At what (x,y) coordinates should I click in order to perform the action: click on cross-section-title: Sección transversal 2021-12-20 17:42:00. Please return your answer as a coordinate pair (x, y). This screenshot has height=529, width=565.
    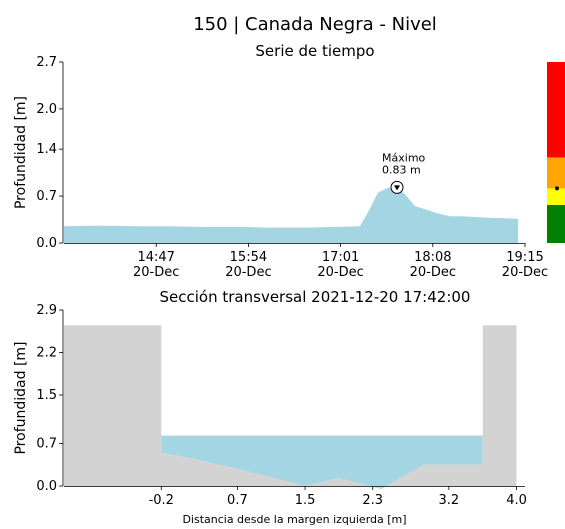
    Looking at the image, I should click on (315, 297).